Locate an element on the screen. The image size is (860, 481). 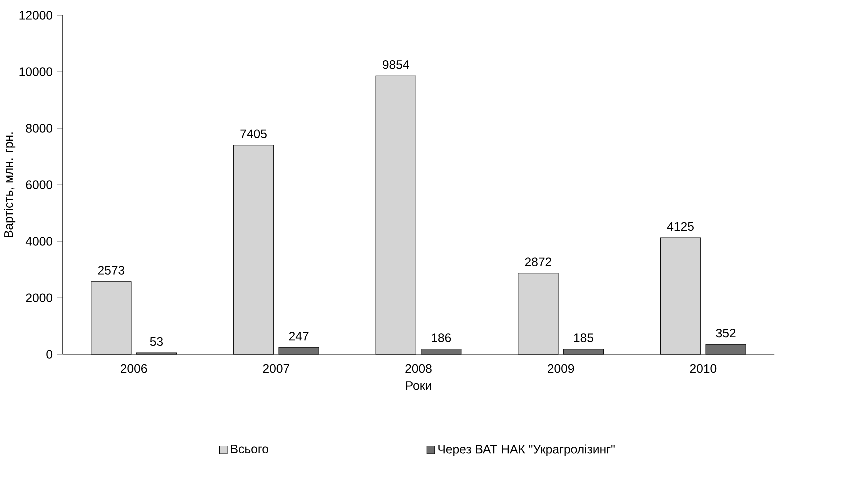
data-label: 7405 is located at coordinates (253, 134).